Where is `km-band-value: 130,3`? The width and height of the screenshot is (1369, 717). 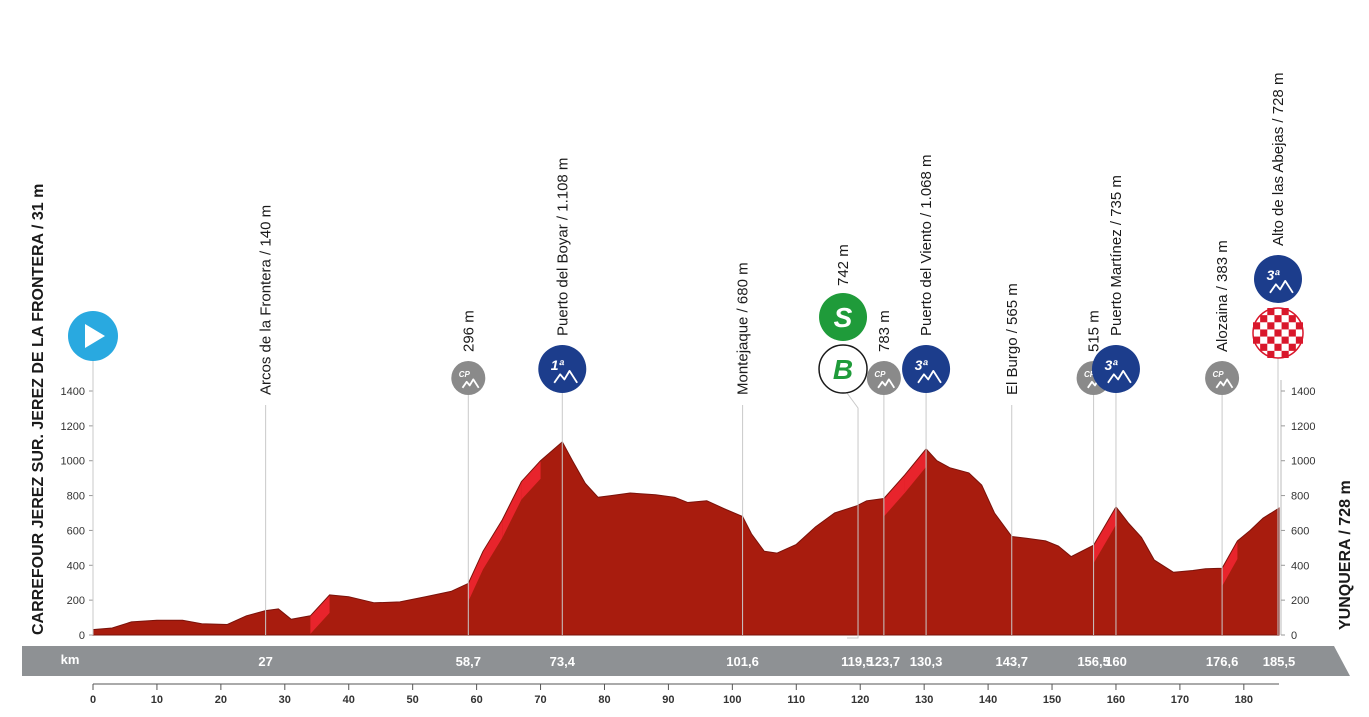
km-band-value: 130,3 is located at coordinates (926, 661).